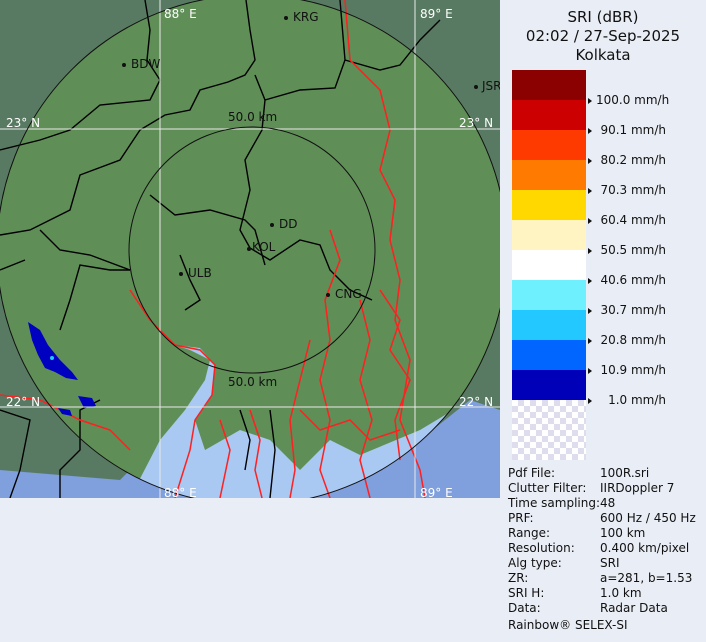  What do you see at coordinates (646, 578) in the screenshot?
I see `info-value: a=281, b=1.53` at bounding box center [646, 578].